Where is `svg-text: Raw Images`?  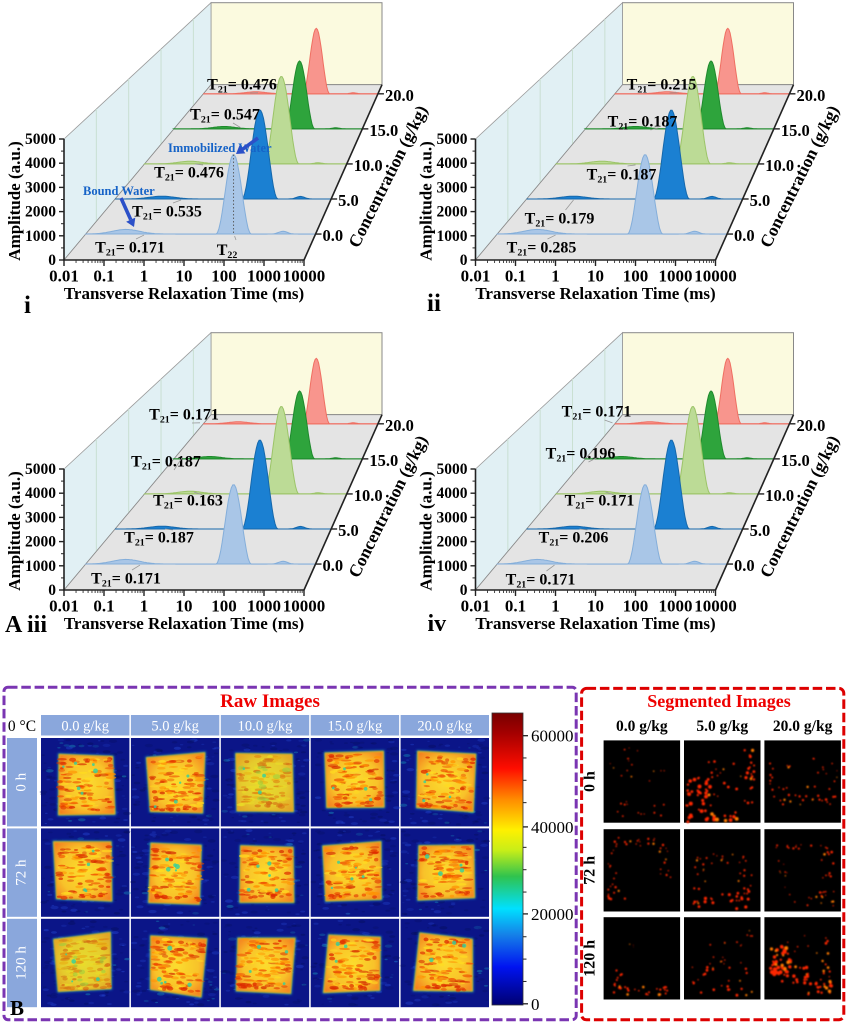 svg-text: Raw Images is located at coordinates (270, 701).